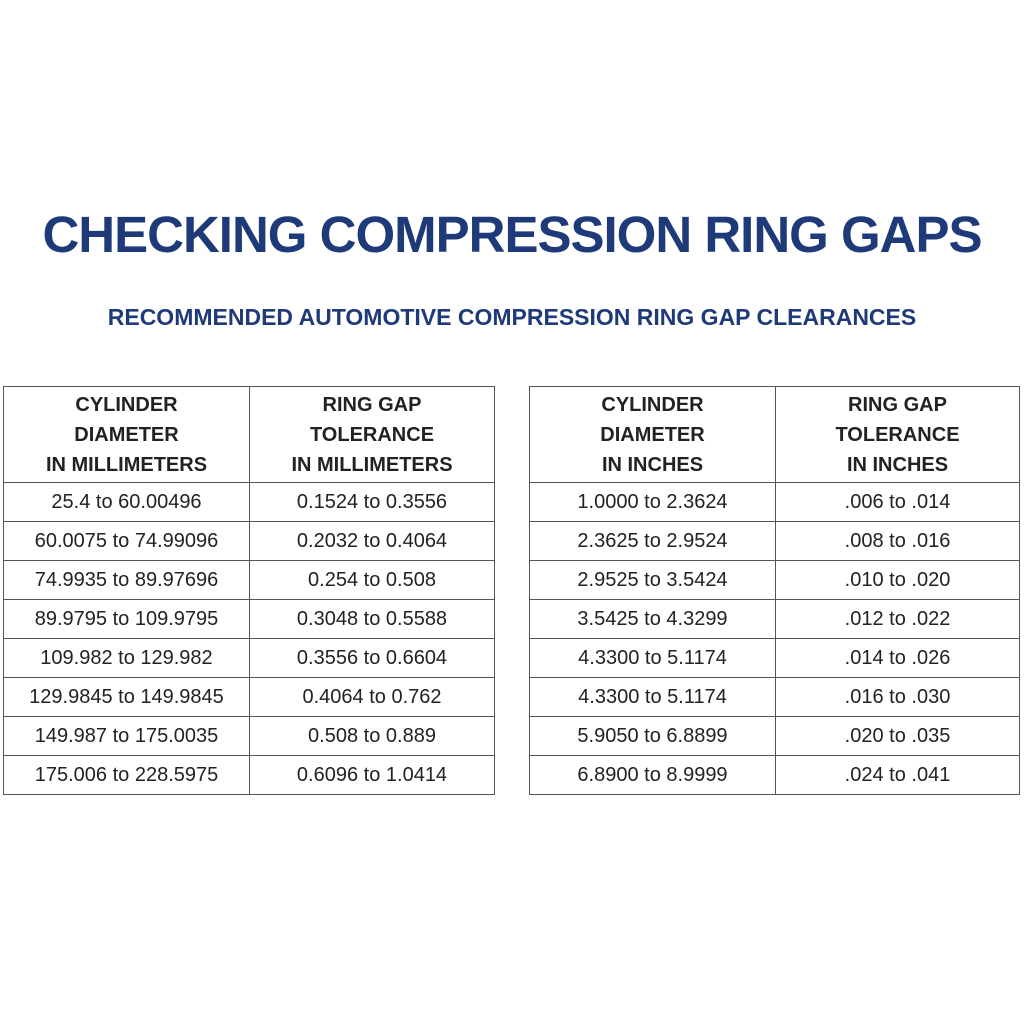  Describe the element at coordinates (652, 580) in the screenshot. I see `cylinder-diameter-cell: 2.9525 to 3.5424` at that location.